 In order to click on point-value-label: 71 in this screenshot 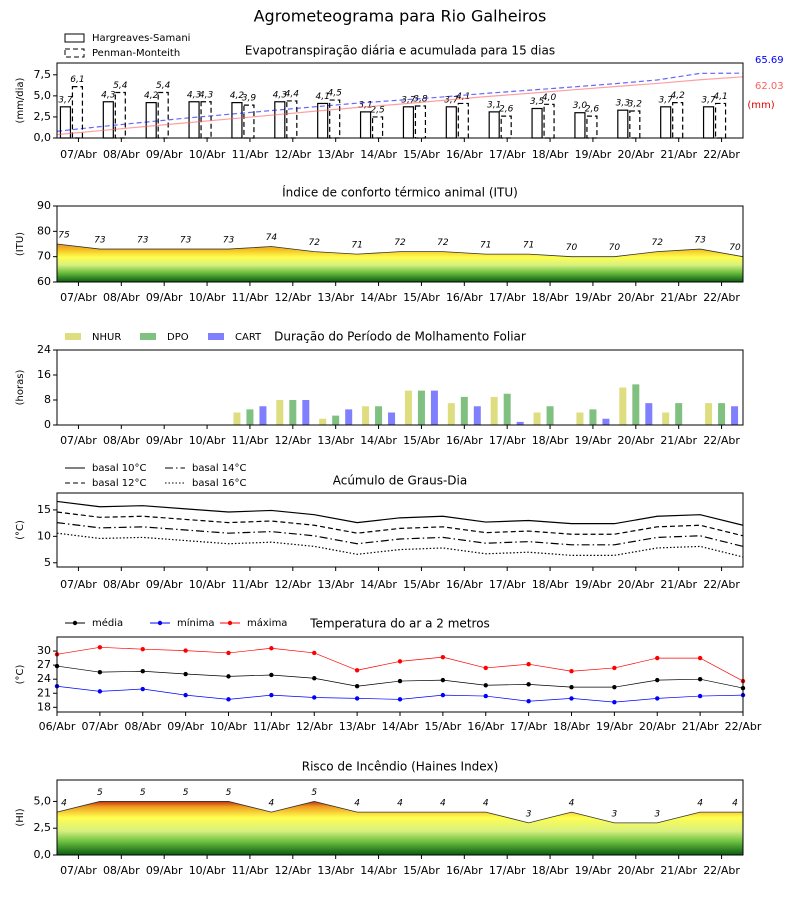, I will do `click(485, 246)`.